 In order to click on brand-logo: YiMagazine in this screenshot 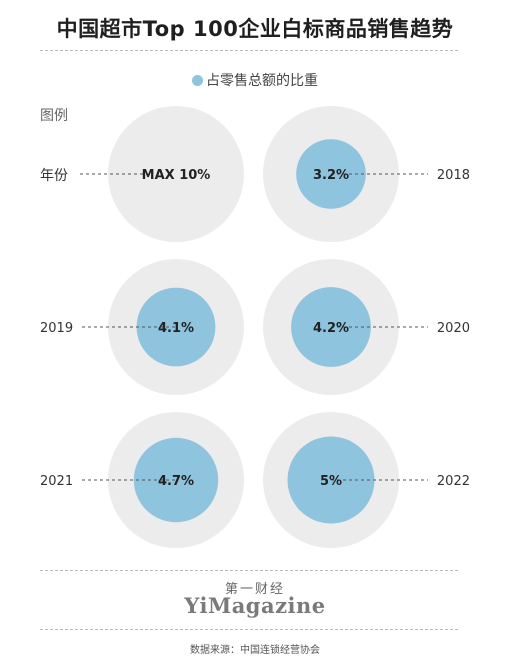, I will do `click(255, 605)`.